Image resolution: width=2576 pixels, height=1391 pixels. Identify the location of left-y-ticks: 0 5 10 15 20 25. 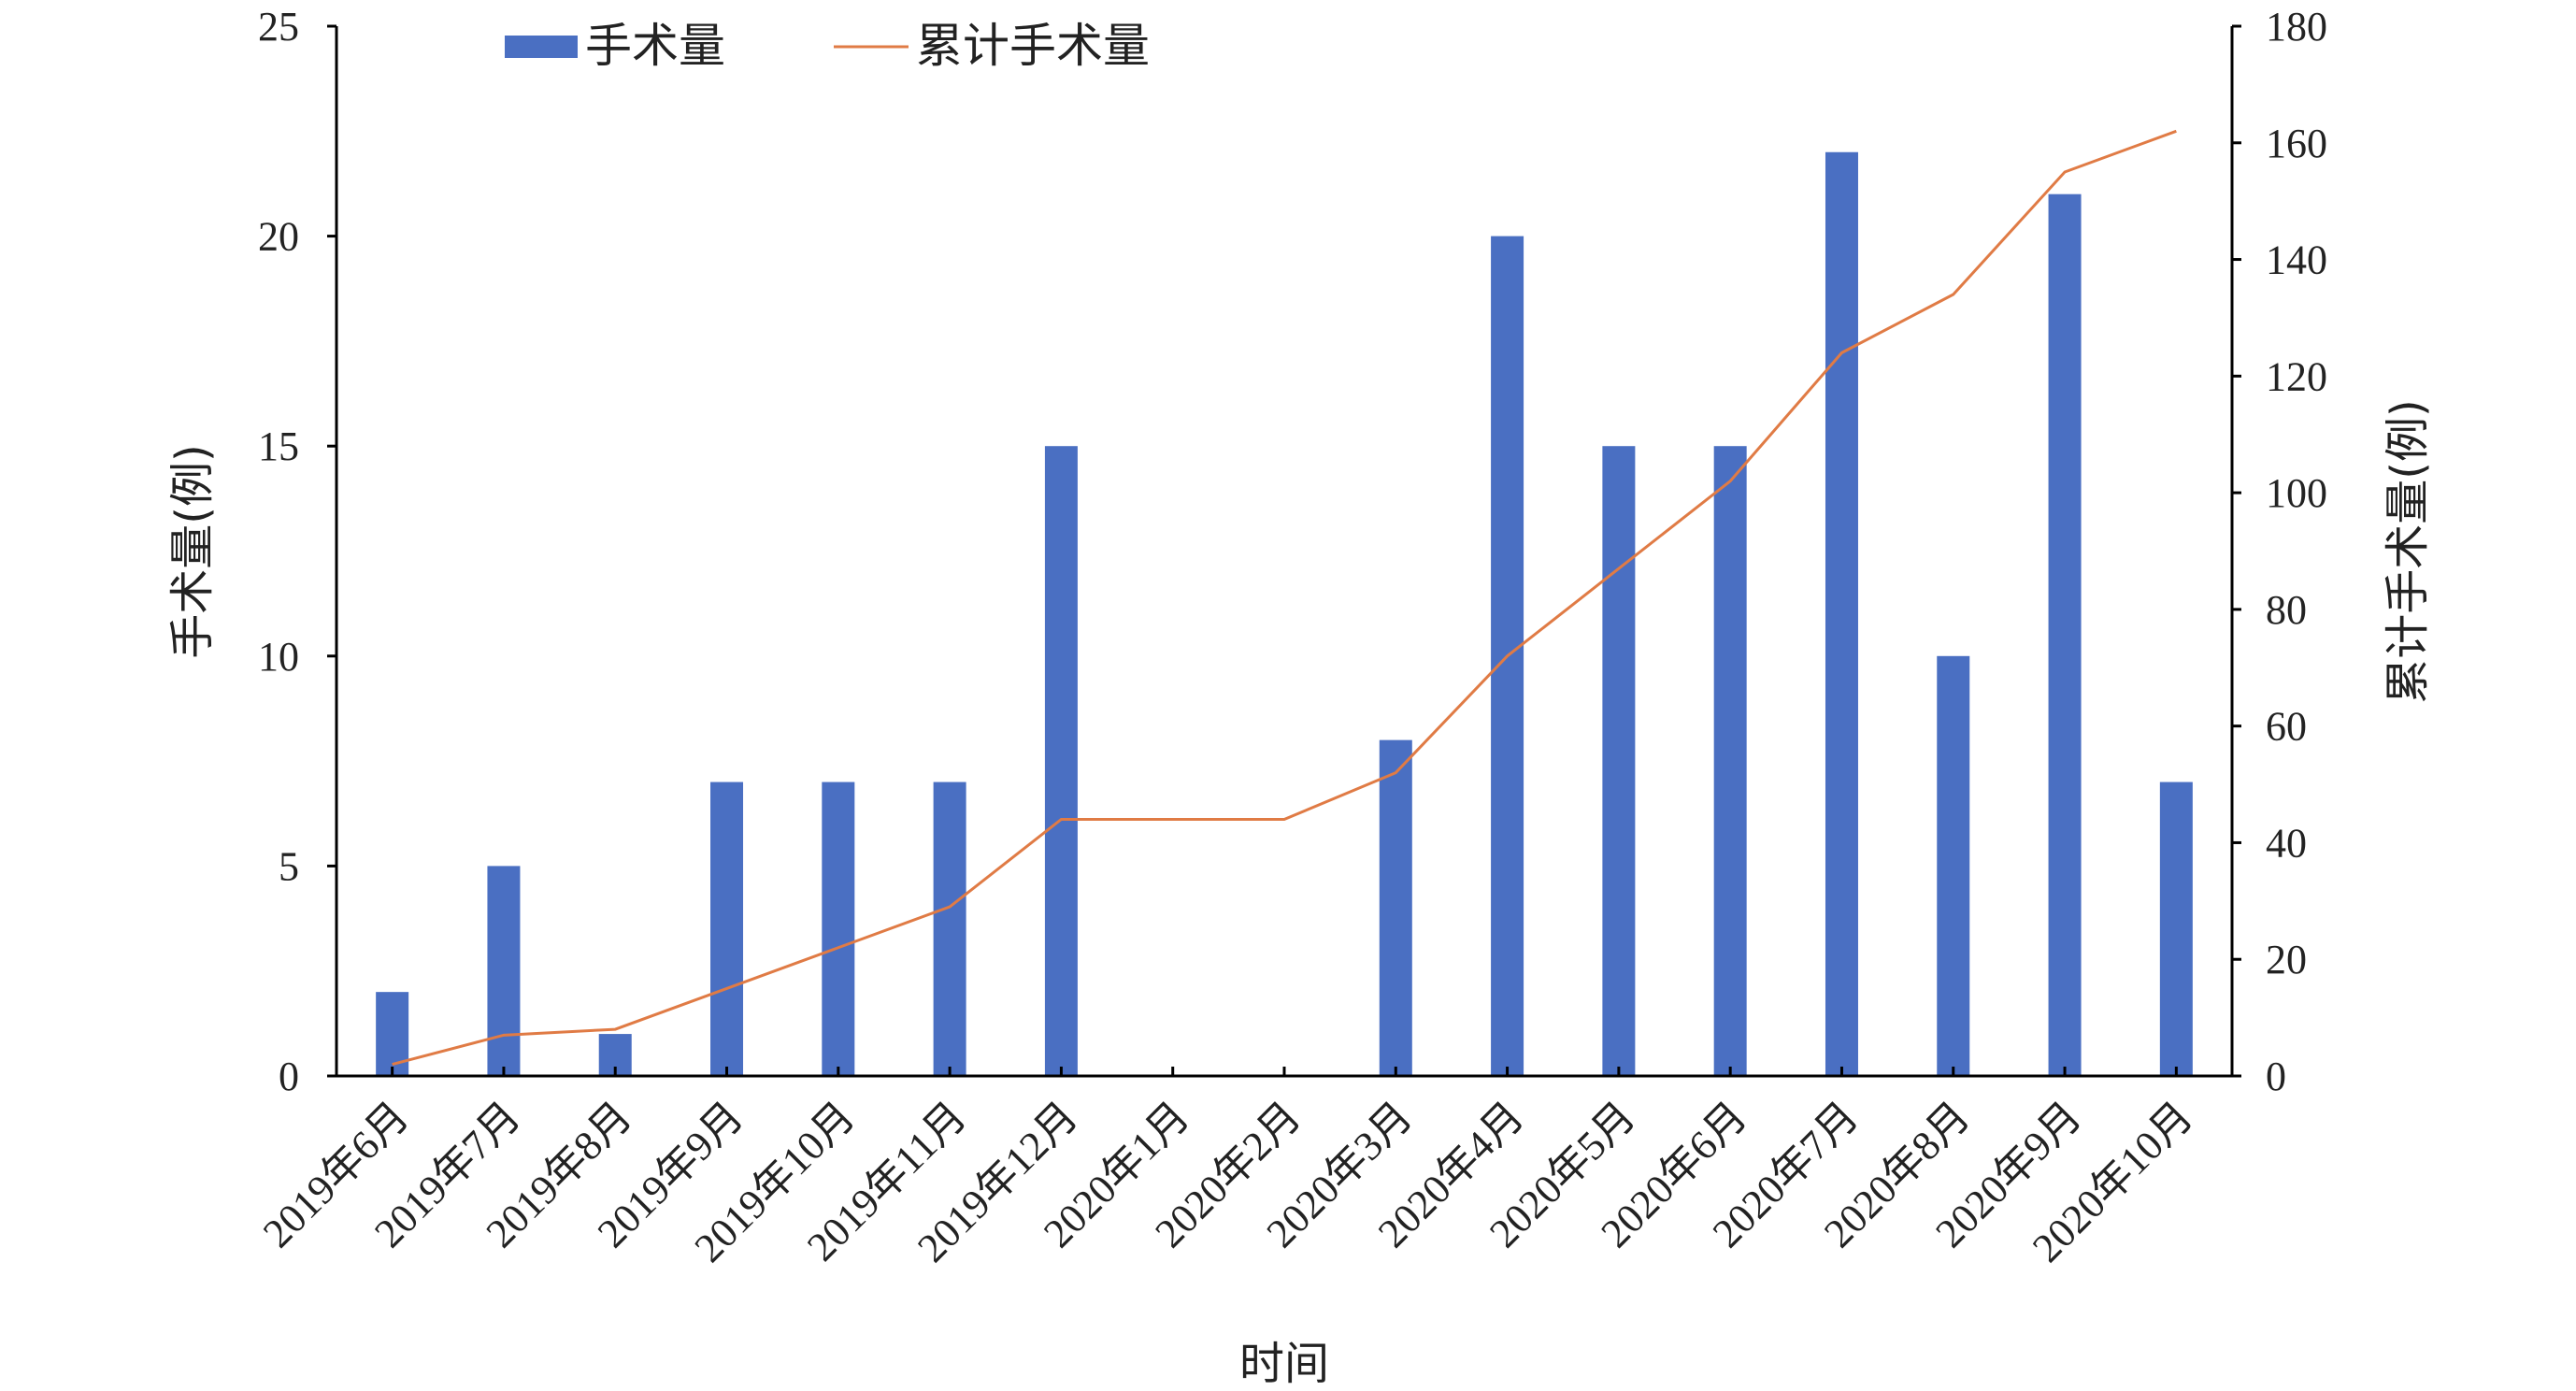
(297, 551).